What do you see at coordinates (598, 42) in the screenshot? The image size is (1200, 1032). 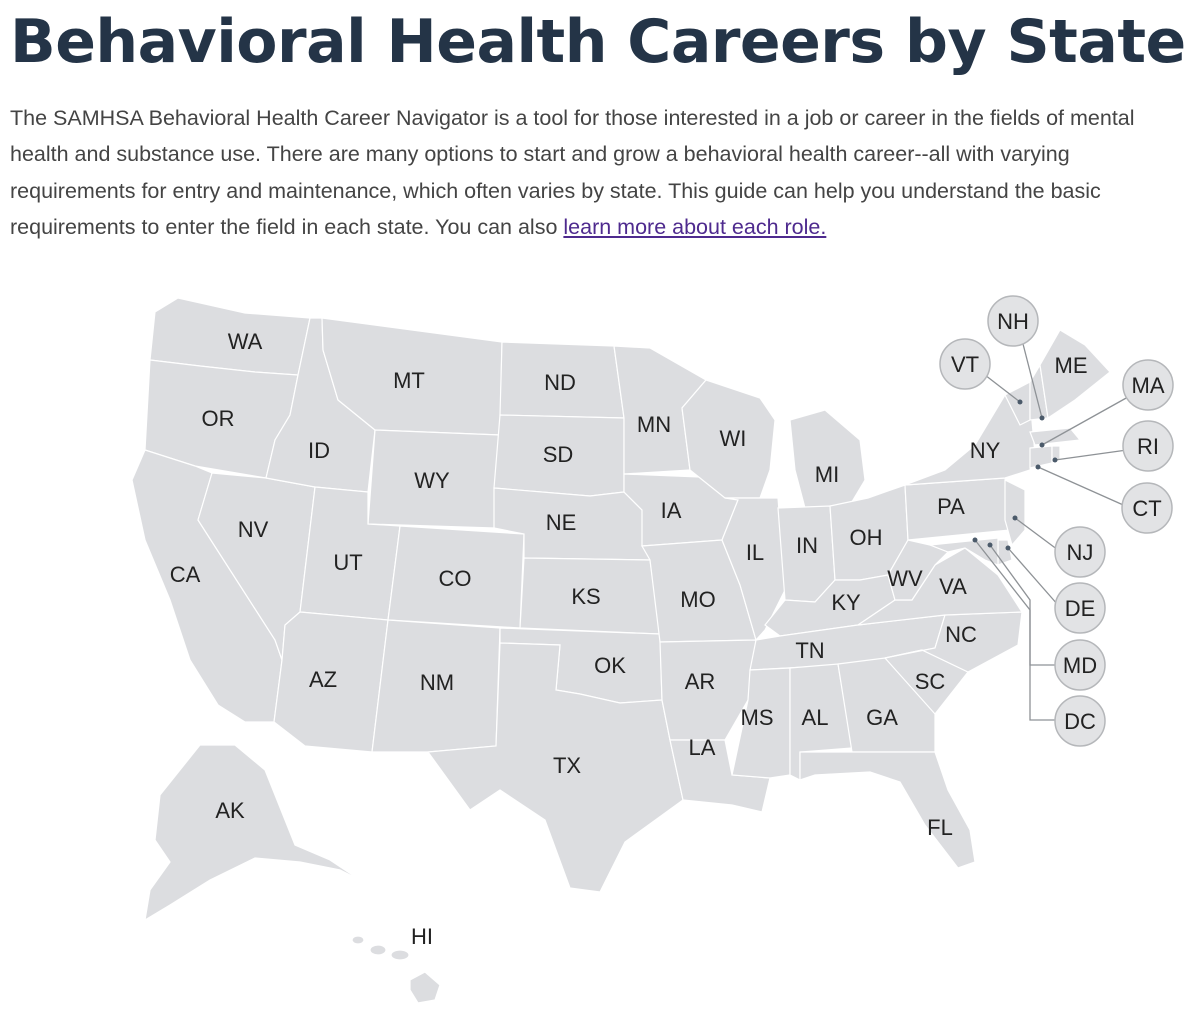 I see `page-title: Behavioral Health Careers by State` at bounding box center [598, 42].